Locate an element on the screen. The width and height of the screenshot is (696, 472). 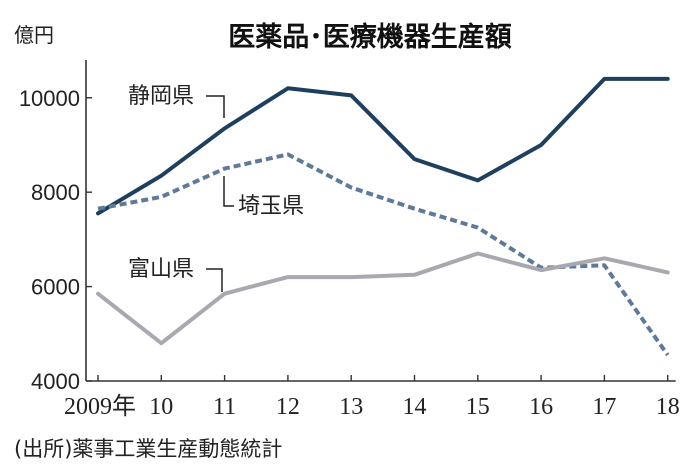
series-label-toyama: 富山県 is located at coordinates (161, 269).